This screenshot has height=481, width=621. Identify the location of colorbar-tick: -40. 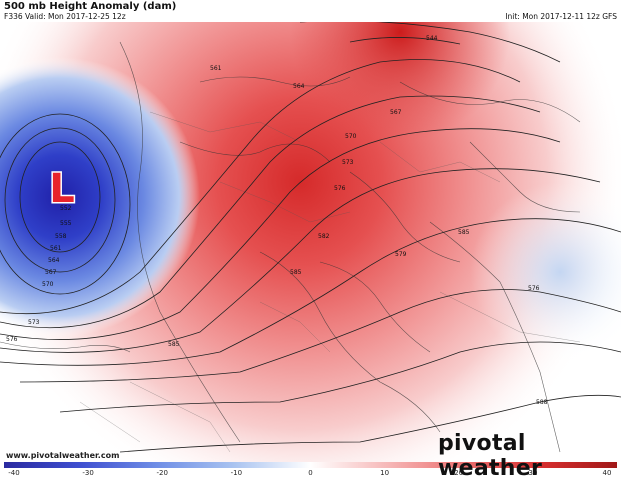
(14, 473).